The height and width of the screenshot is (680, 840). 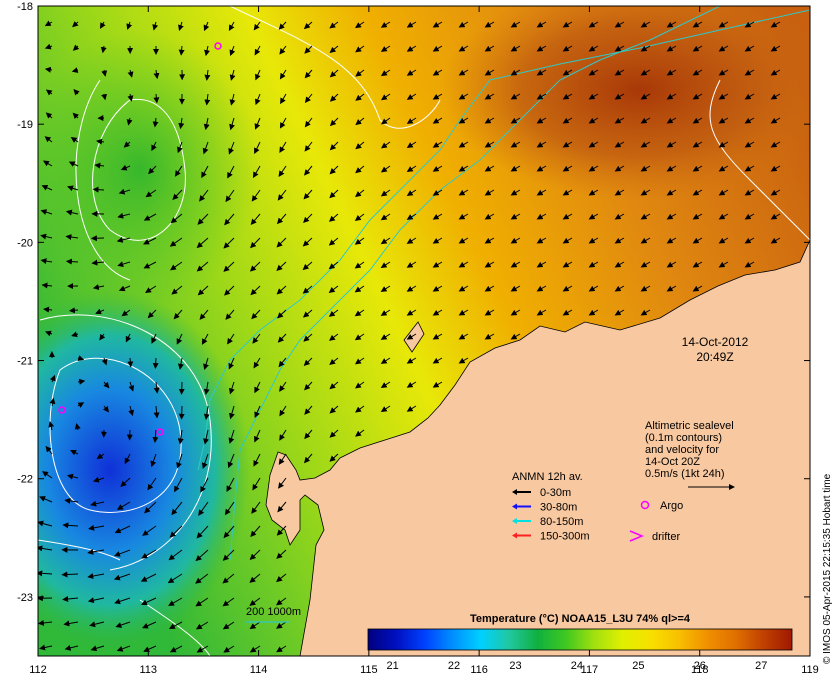 I want to click on lat-tick-label: -19, so click(x=25, y=125).